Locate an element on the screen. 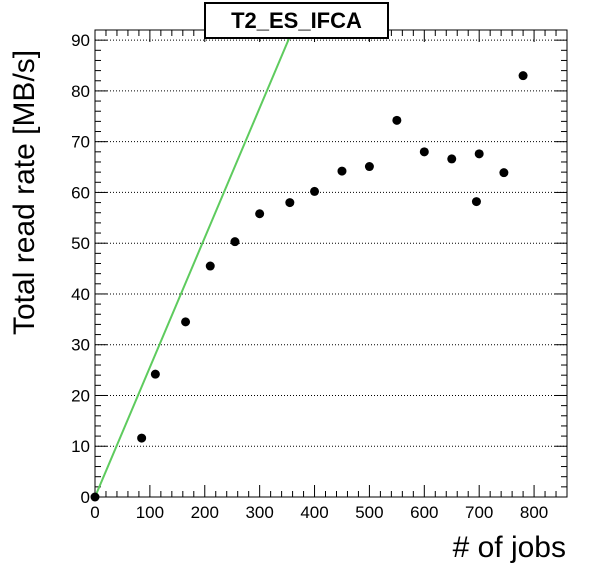 Image resolution: width=596 pixels, height=572 pixels. y-tick-label: 0 is located at coordinates (85, 497).